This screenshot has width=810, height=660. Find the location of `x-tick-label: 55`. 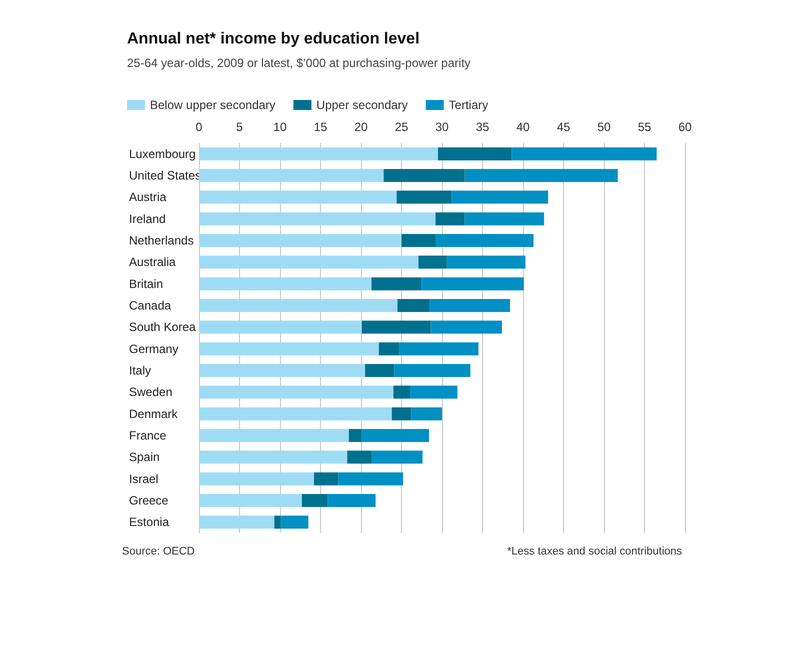

x-tick-label: 55 is located at coordinates (645, 127).